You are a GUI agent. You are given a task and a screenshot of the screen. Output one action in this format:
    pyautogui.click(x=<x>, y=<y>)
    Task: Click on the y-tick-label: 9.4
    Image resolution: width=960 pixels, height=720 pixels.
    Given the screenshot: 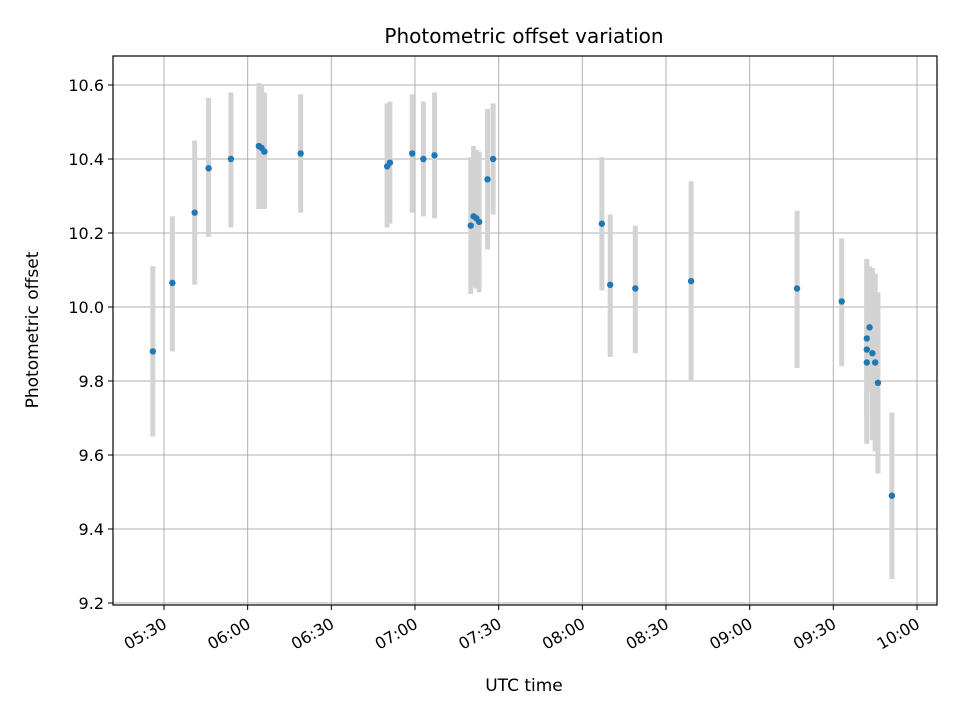 What is the action you would take?
    pyautogui.click(x=91, y=529)
    